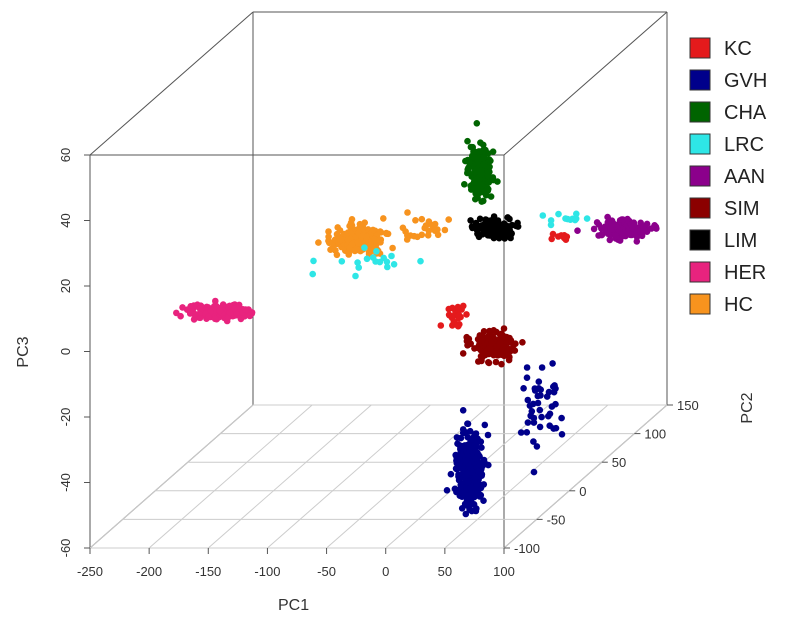 This screenshot has height=631, width=794. I want to click on z-tick-label: -40, so click(65, 482).